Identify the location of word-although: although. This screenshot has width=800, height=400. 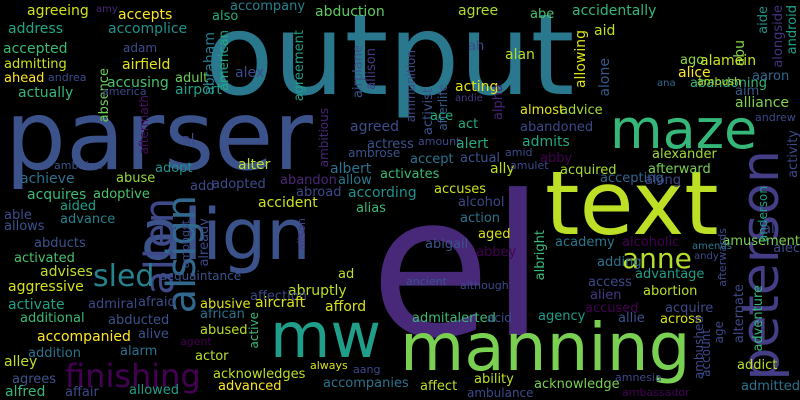
(484, 285).